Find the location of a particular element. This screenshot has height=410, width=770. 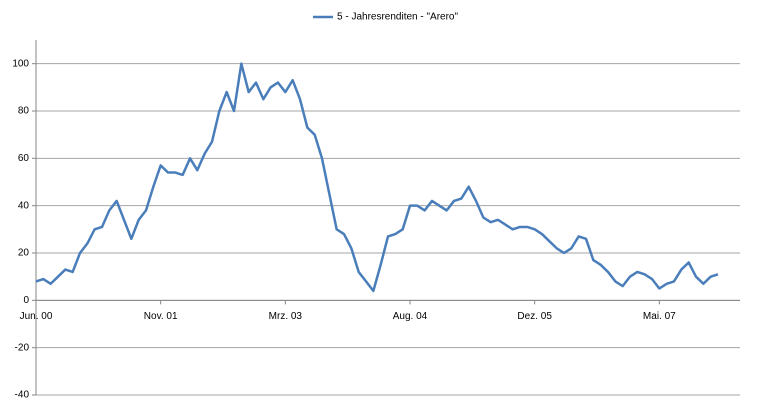

x-tick-label: Mai. 07 is located at coordinates (659, 316).